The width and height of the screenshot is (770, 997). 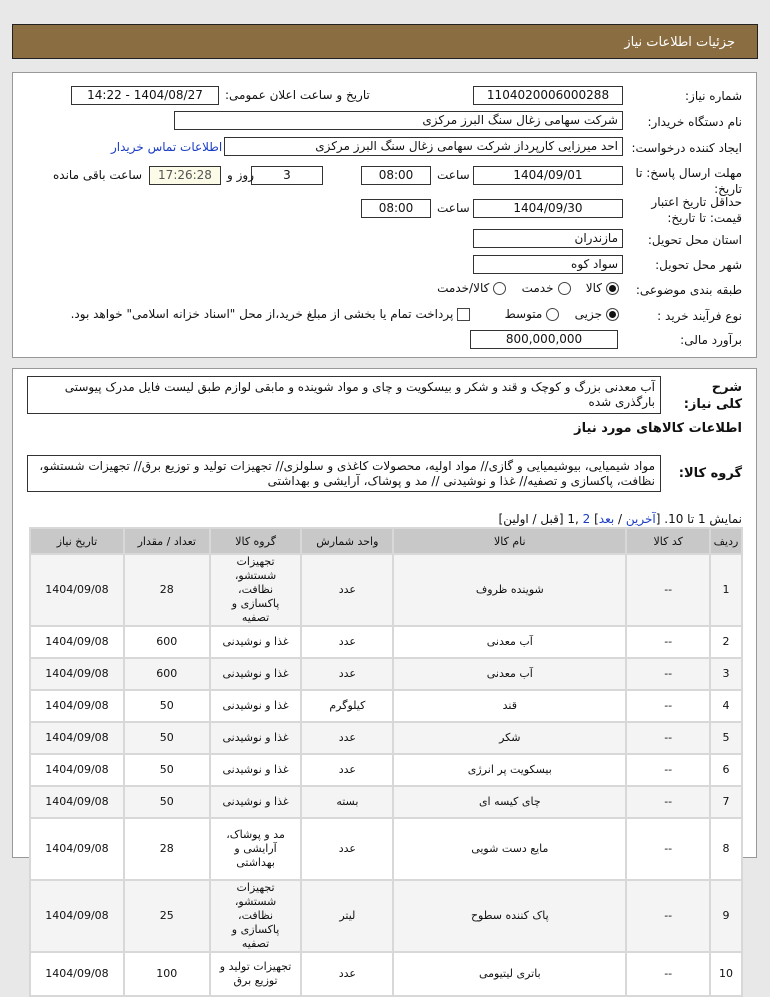 What do you see at coordinates (464, 314) in the screenshot?
I see `treasury-checkbox` at bounding box center [464, 314].